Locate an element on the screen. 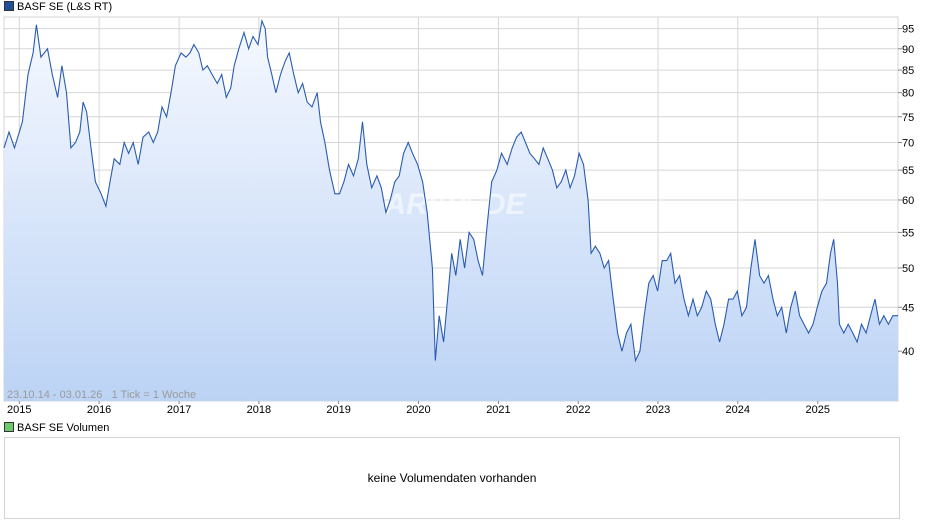  x-tick-label: 2022 is located at coordinates (578, 410).